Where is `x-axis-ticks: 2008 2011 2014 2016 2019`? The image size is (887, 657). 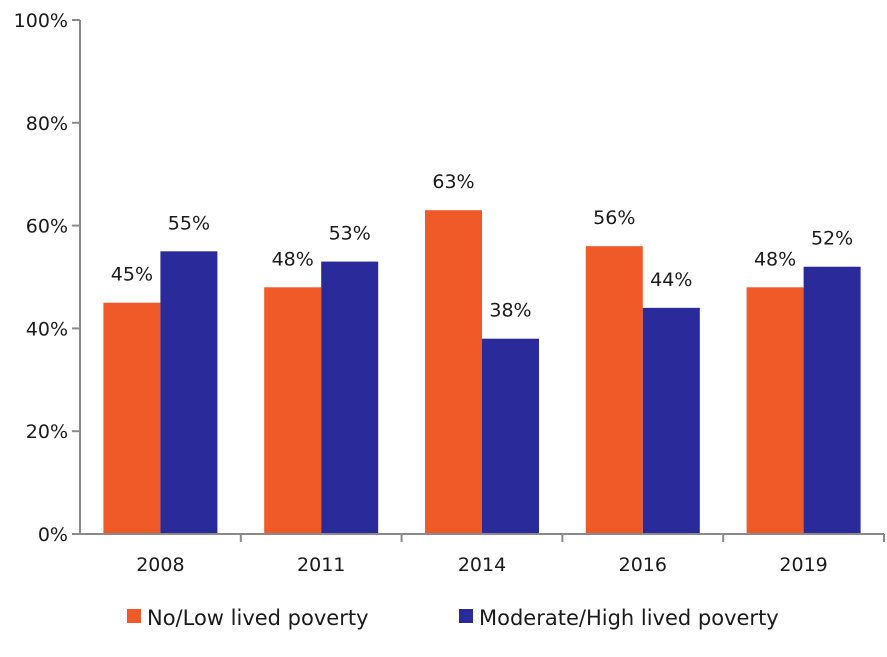
x-axis-ticks: 2008 2011 2014 2016 2019 is located at coordinates (510, 555).